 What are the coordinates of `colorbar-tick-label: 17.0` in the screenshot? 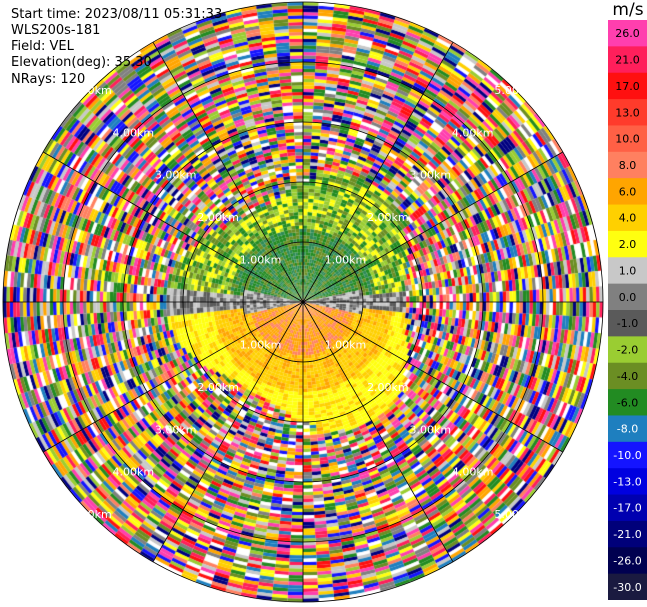 It's located at (627, 86).